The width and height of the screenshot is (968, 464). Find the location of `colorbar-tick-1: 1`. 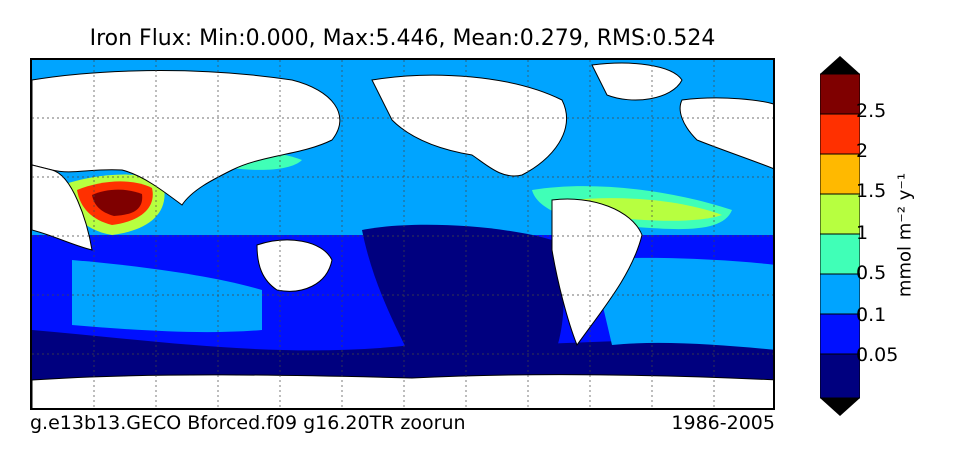

colorbar-tick-1: 1 is located at coordinates (862, 233).